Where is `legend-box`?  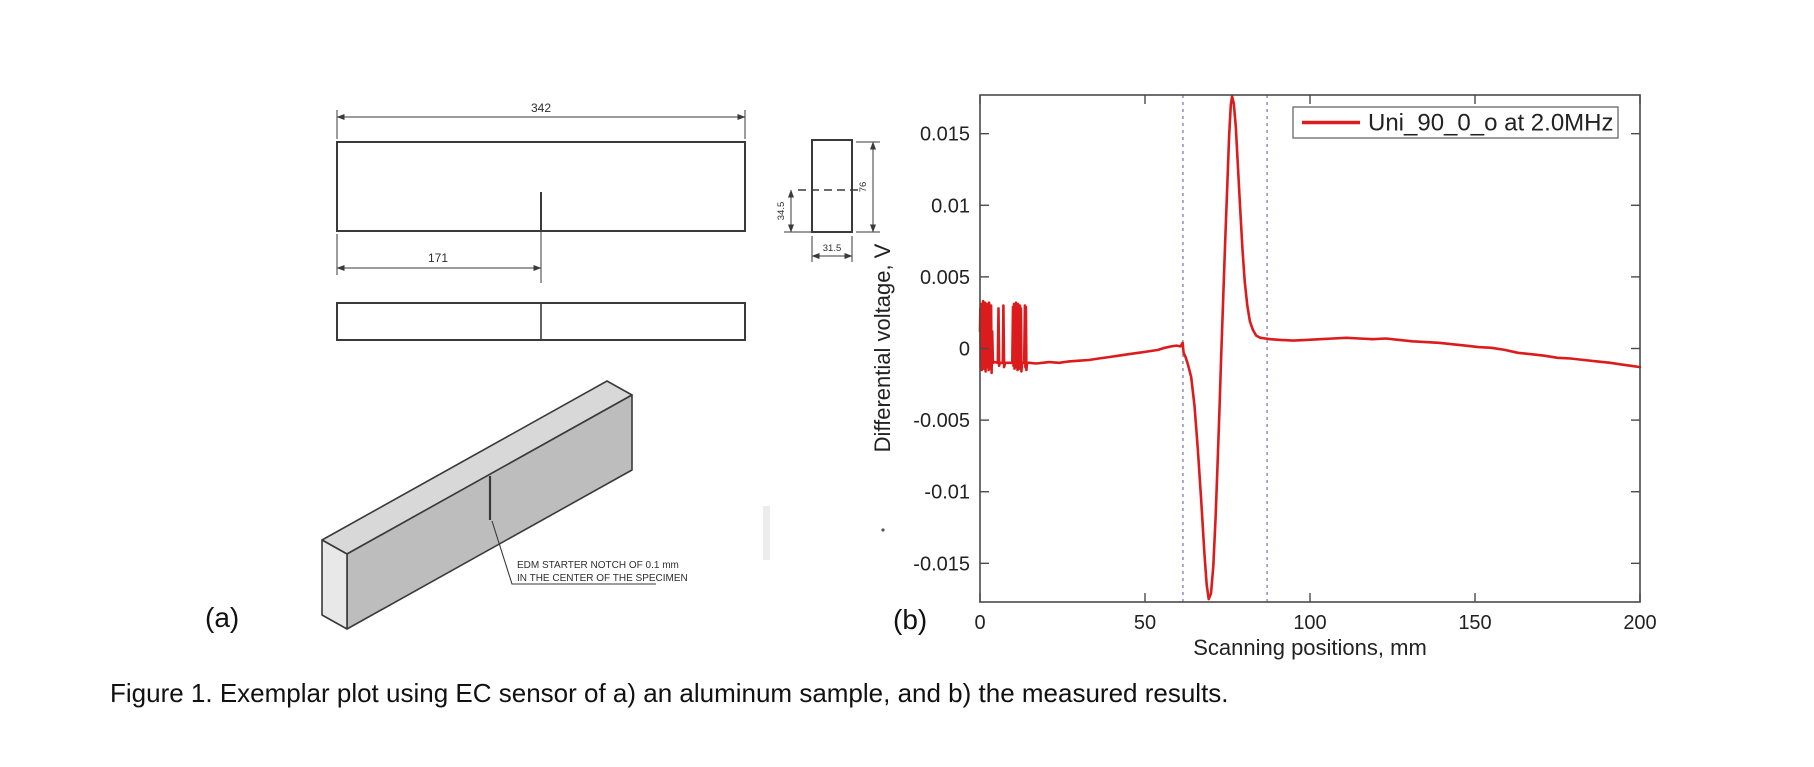
legend-box is located at coordinates (1455, 122).